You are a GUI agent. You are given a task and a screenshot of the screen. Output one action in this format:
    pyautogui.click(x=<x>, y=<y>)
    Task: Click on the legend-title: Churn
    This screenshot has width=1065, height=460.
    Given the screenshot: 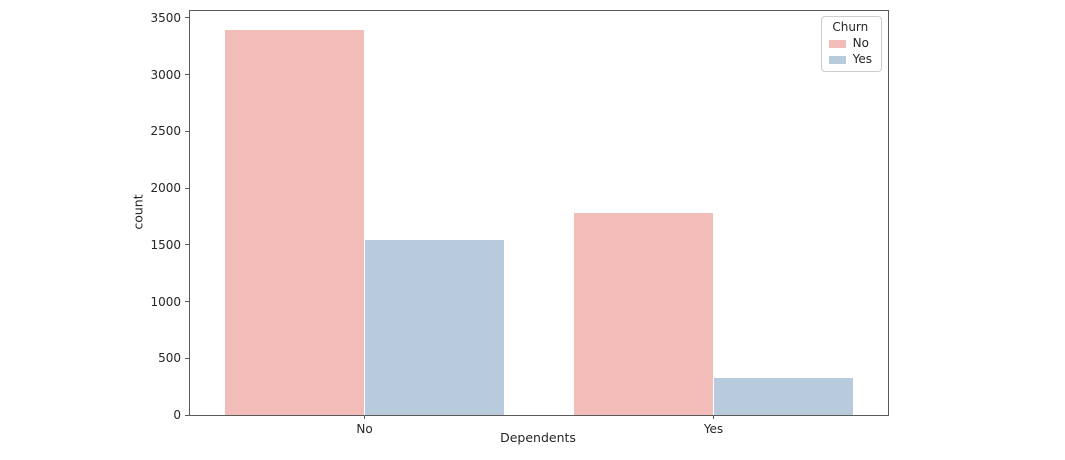 What is the action you would take?
    pyautogui.click(x=850, y=27)
    